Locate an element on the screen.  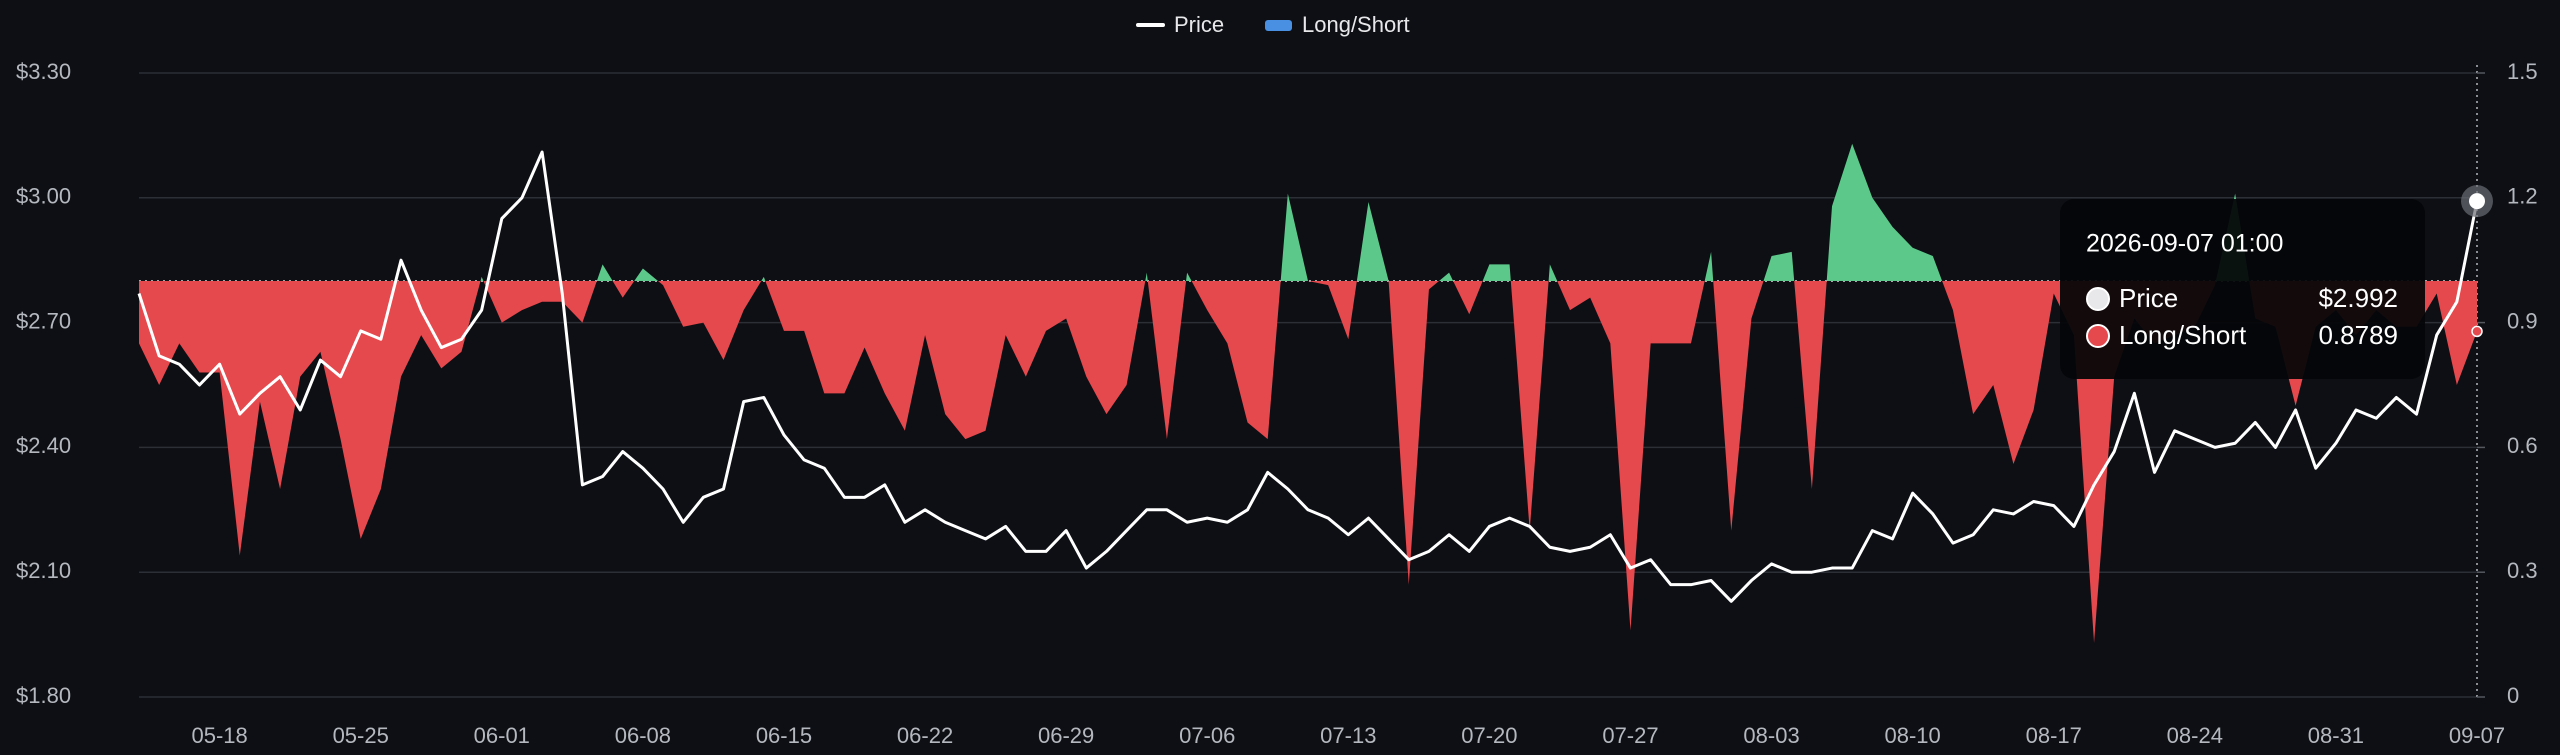
y-tick-label: $2.10 is located at coordinates (43, 570).